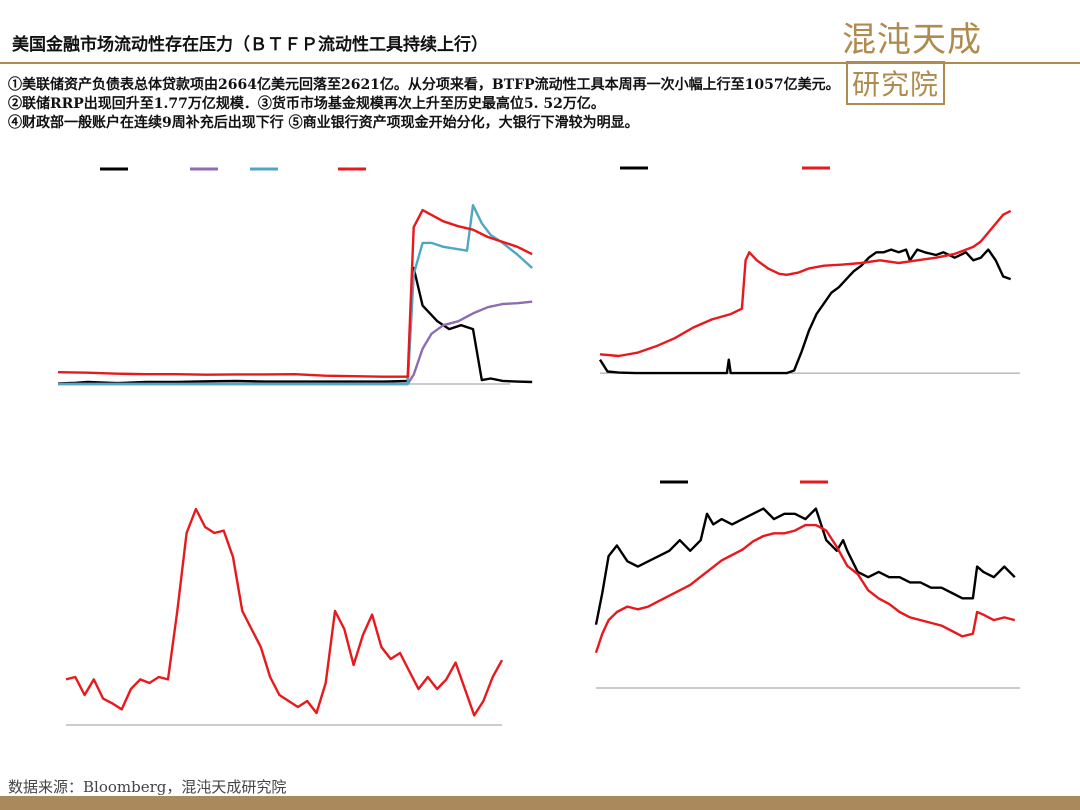 This screenshot has height=810, width=1080. What do you see at coordinates (250, 45) in the screenshot?
I see `page-title: 美国金融市场流动性存在压力（ＢＴＦＰ流动性工具持续上行）` at bounding box center [250, 45].